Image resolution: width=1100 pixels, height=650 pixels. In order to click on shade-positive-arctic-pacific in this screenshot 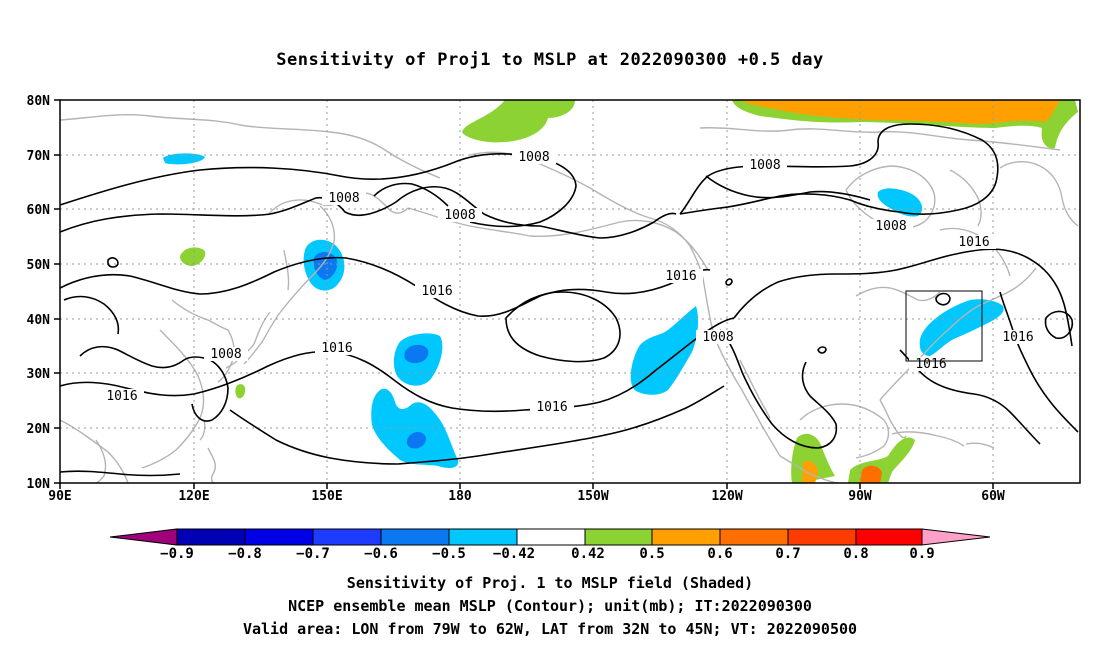, I will do `click(518, 121)`.